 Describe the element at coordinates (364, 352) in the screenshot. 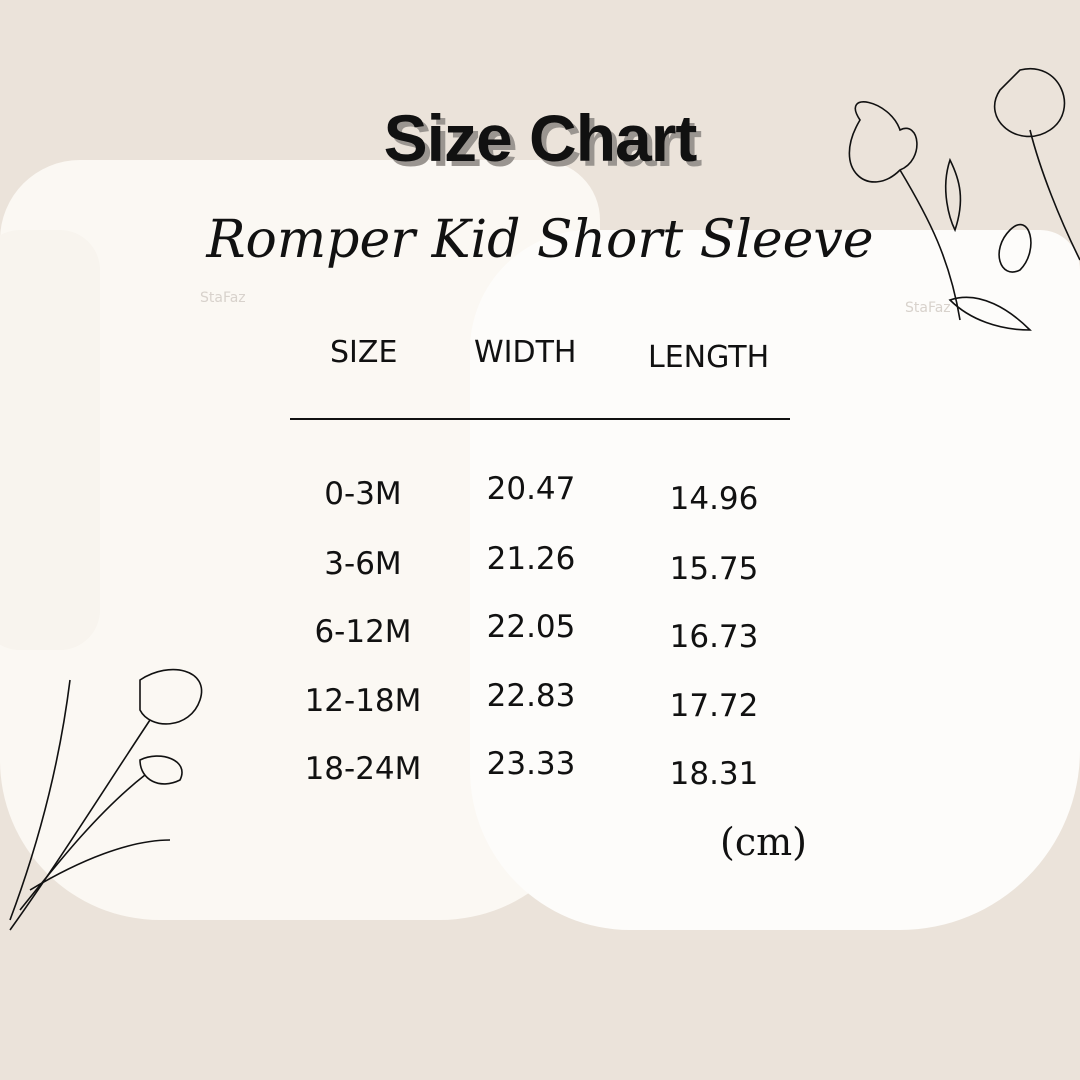

I see `header-size: SIZE` at that location.